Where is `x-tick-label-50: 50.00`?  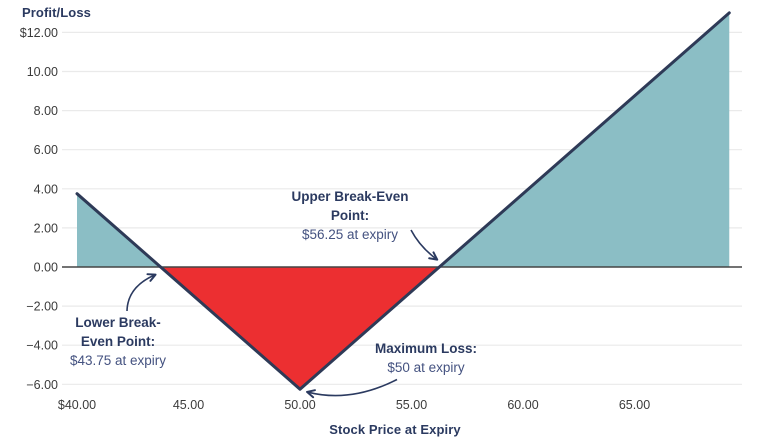
x-tick-label-50: 50.00 is located at coordinates (299, 405).